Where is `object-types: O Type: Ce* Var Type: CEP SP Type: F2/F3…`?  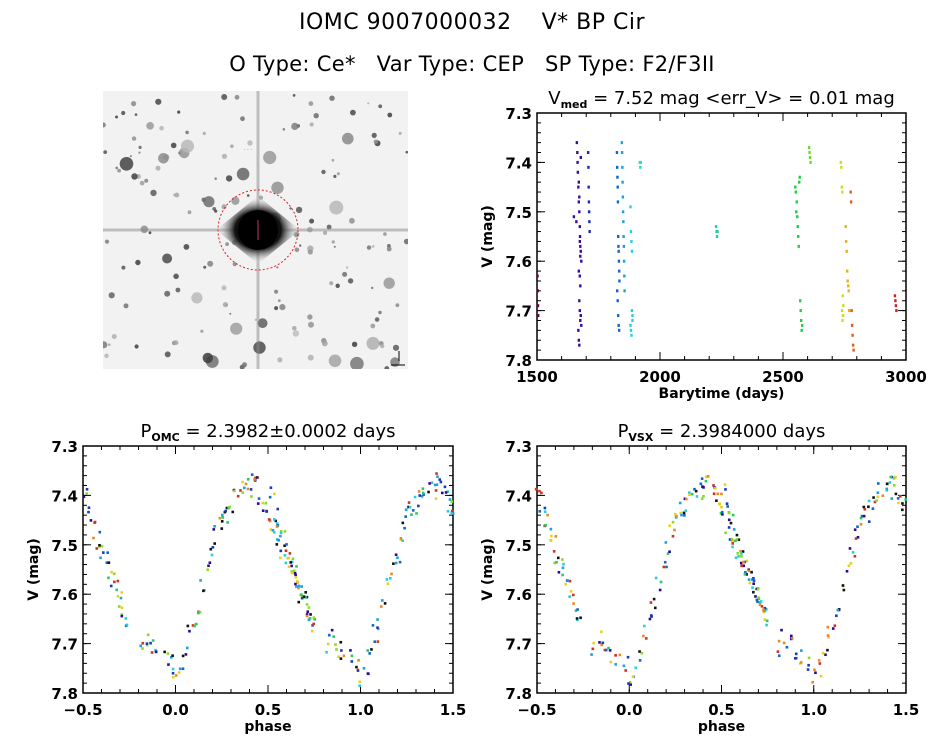 object-types: O Type: Ce* Var Type: CEP SP Type: F2/F3… is located at coordinates (472, 64).